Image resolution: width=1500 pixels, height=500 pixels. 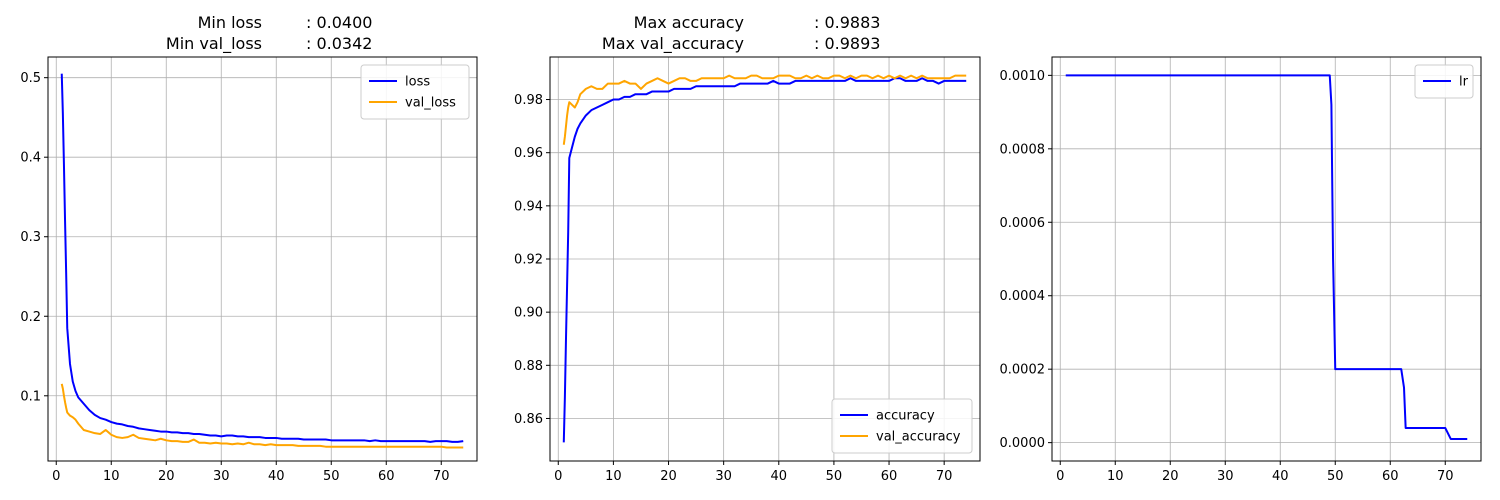 What do you see at coordinates (30, 317) in the screenshot?
I see `y-tick-label: 0.2` at bounding box center [30, 317].